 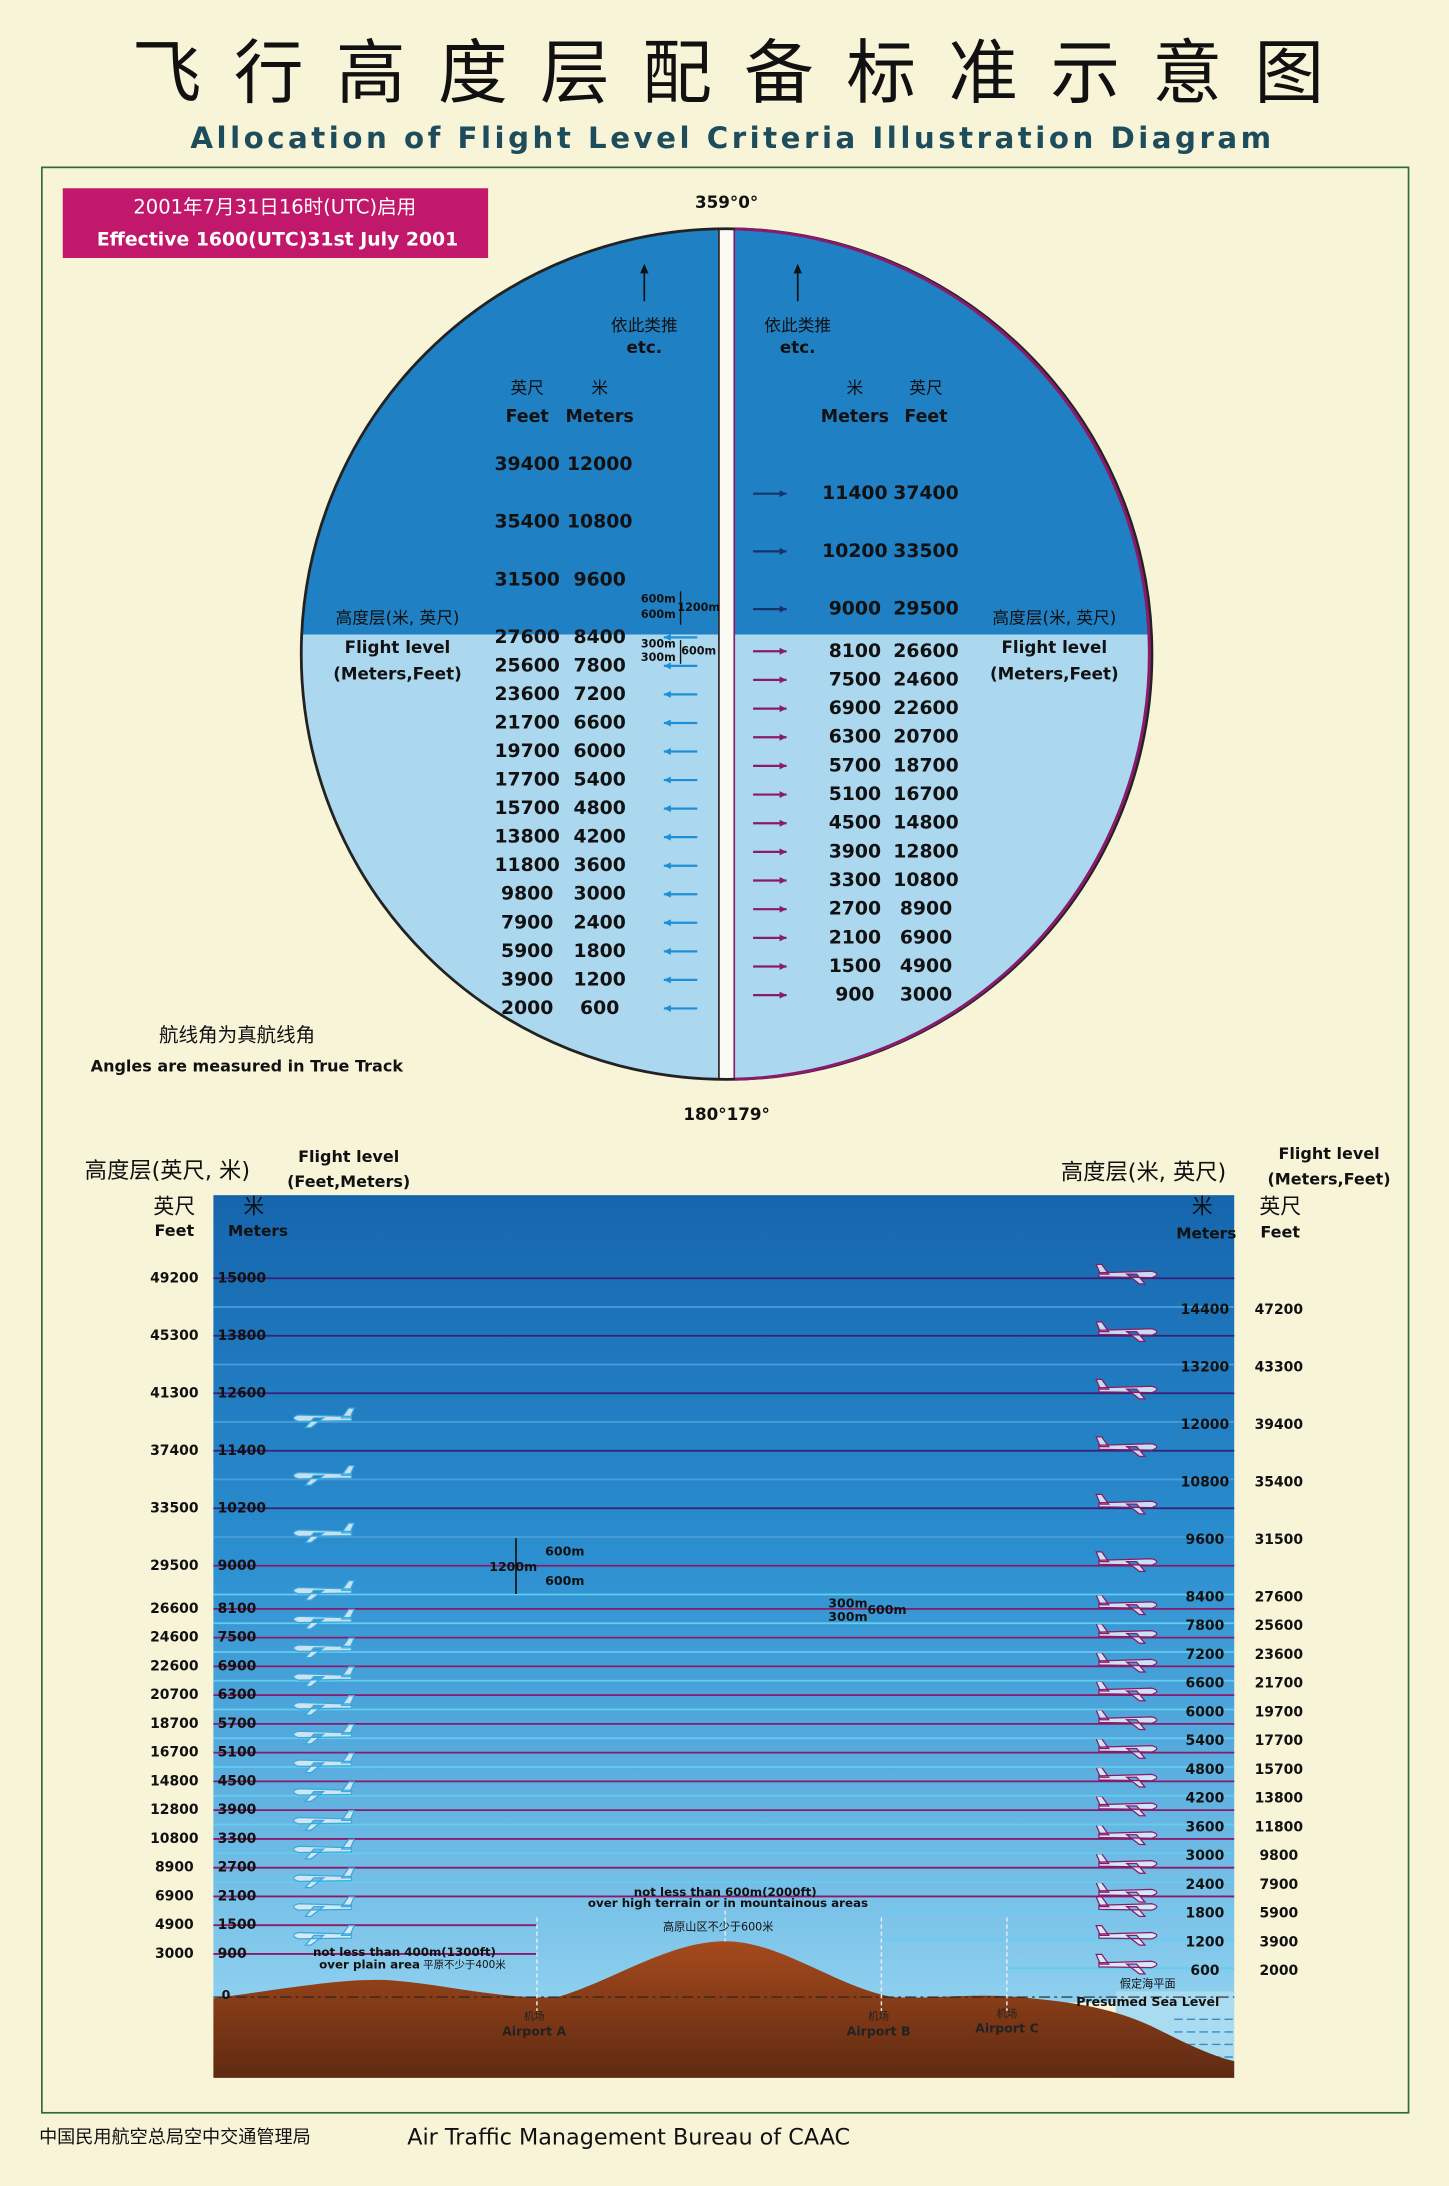 I want to click on level-feet: 4900, so click(x=174, y=1925).